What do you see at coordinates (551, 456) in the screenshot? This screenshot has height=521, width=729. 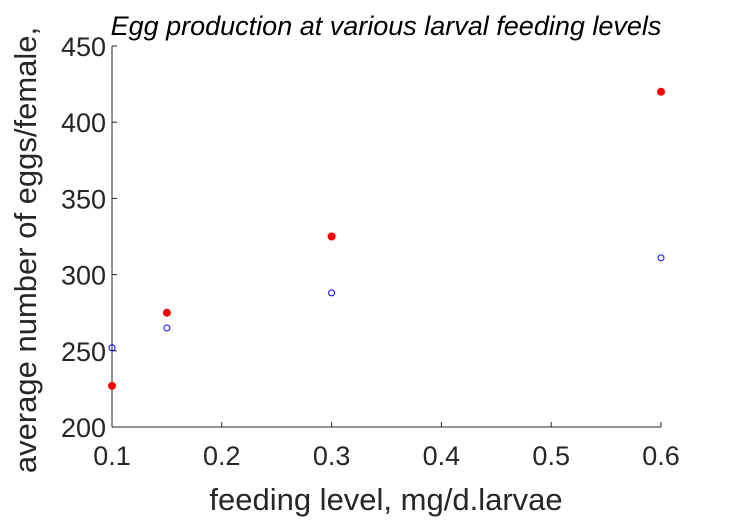 I see `x-tick-label: 0.5` at bounding box center [551, 456].